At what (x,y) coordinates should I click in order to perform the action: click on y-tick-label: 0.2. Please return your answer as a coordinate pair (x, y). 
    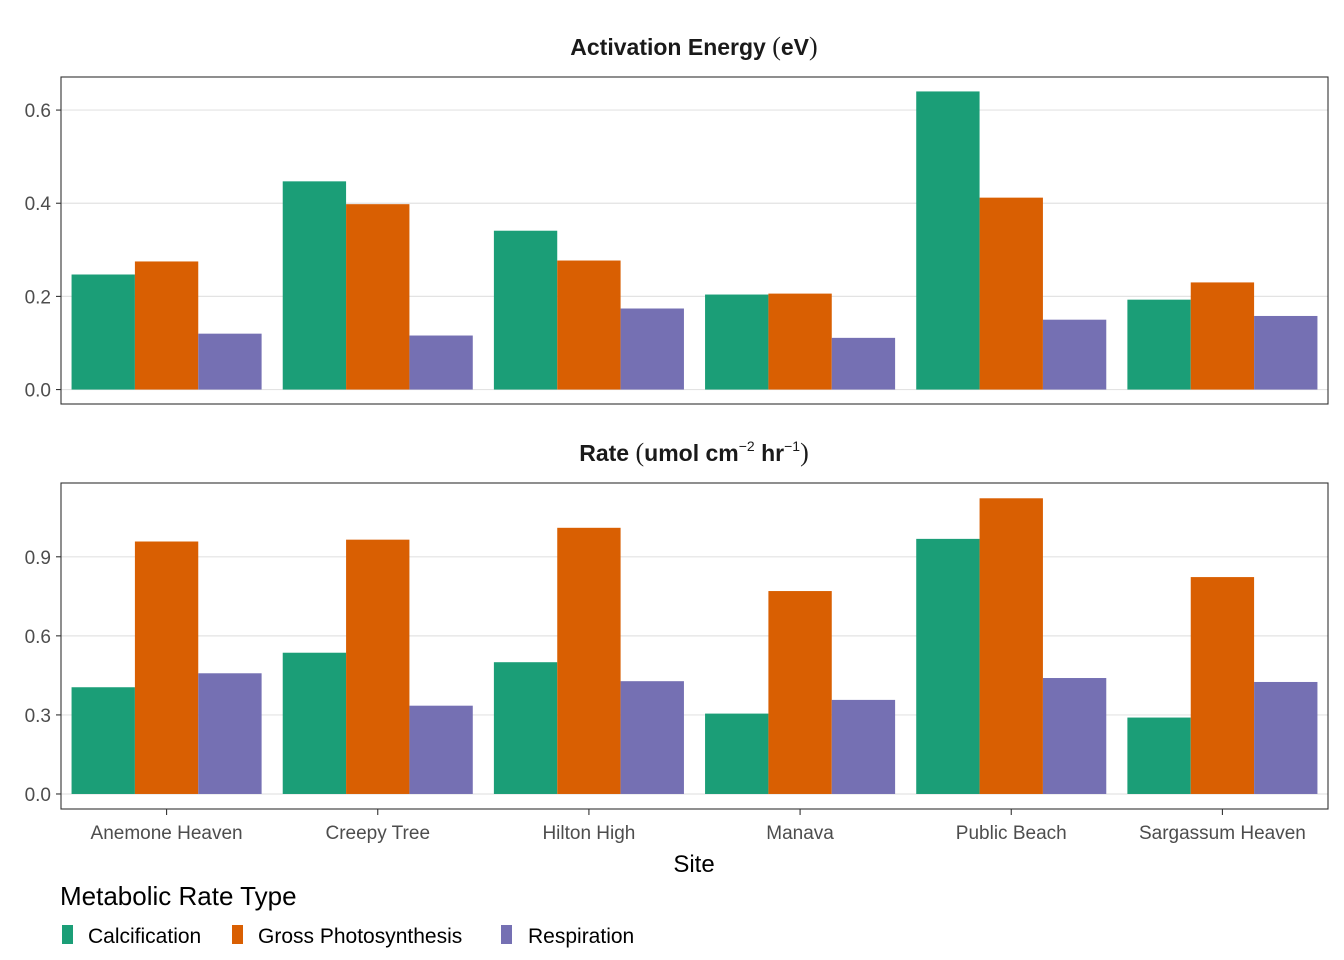
    Looking at the image, I should click on (38, 297).